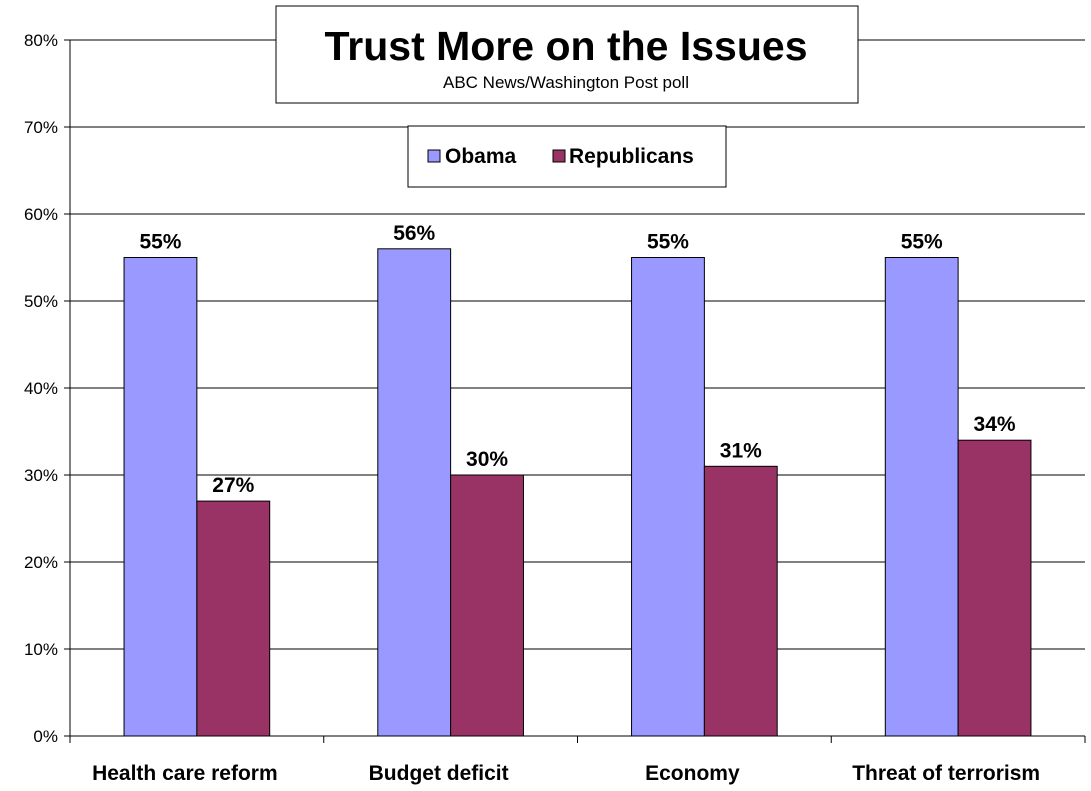 This screenshot has width=1091, height=791. What do you see at coordinates (481, 156) in the screenshot?
I see `legend-label-obama: Obama` at bounding box center [481, 156].